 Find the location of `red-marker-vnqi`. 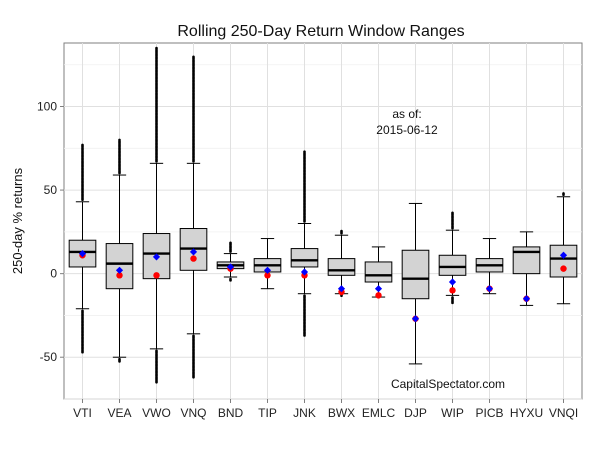

red-marker-vnqi is located at coordinates (563, 268).